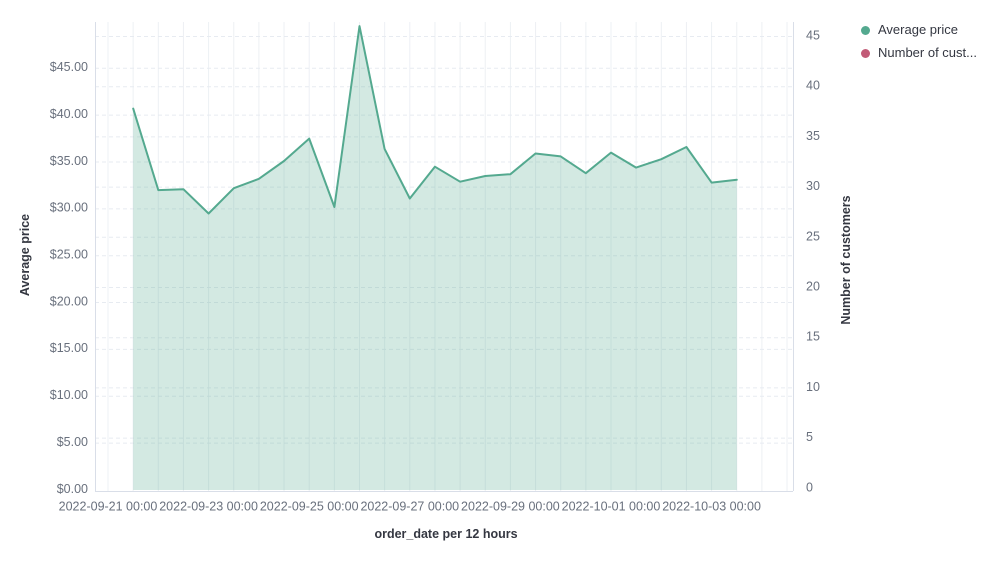 The width and height of the screenshot is (1008, 564). What do you see at coordinates (809, 437) in the screenshot?
I see `right-axis-tick-label: 5` at bounding box center [809, 437].